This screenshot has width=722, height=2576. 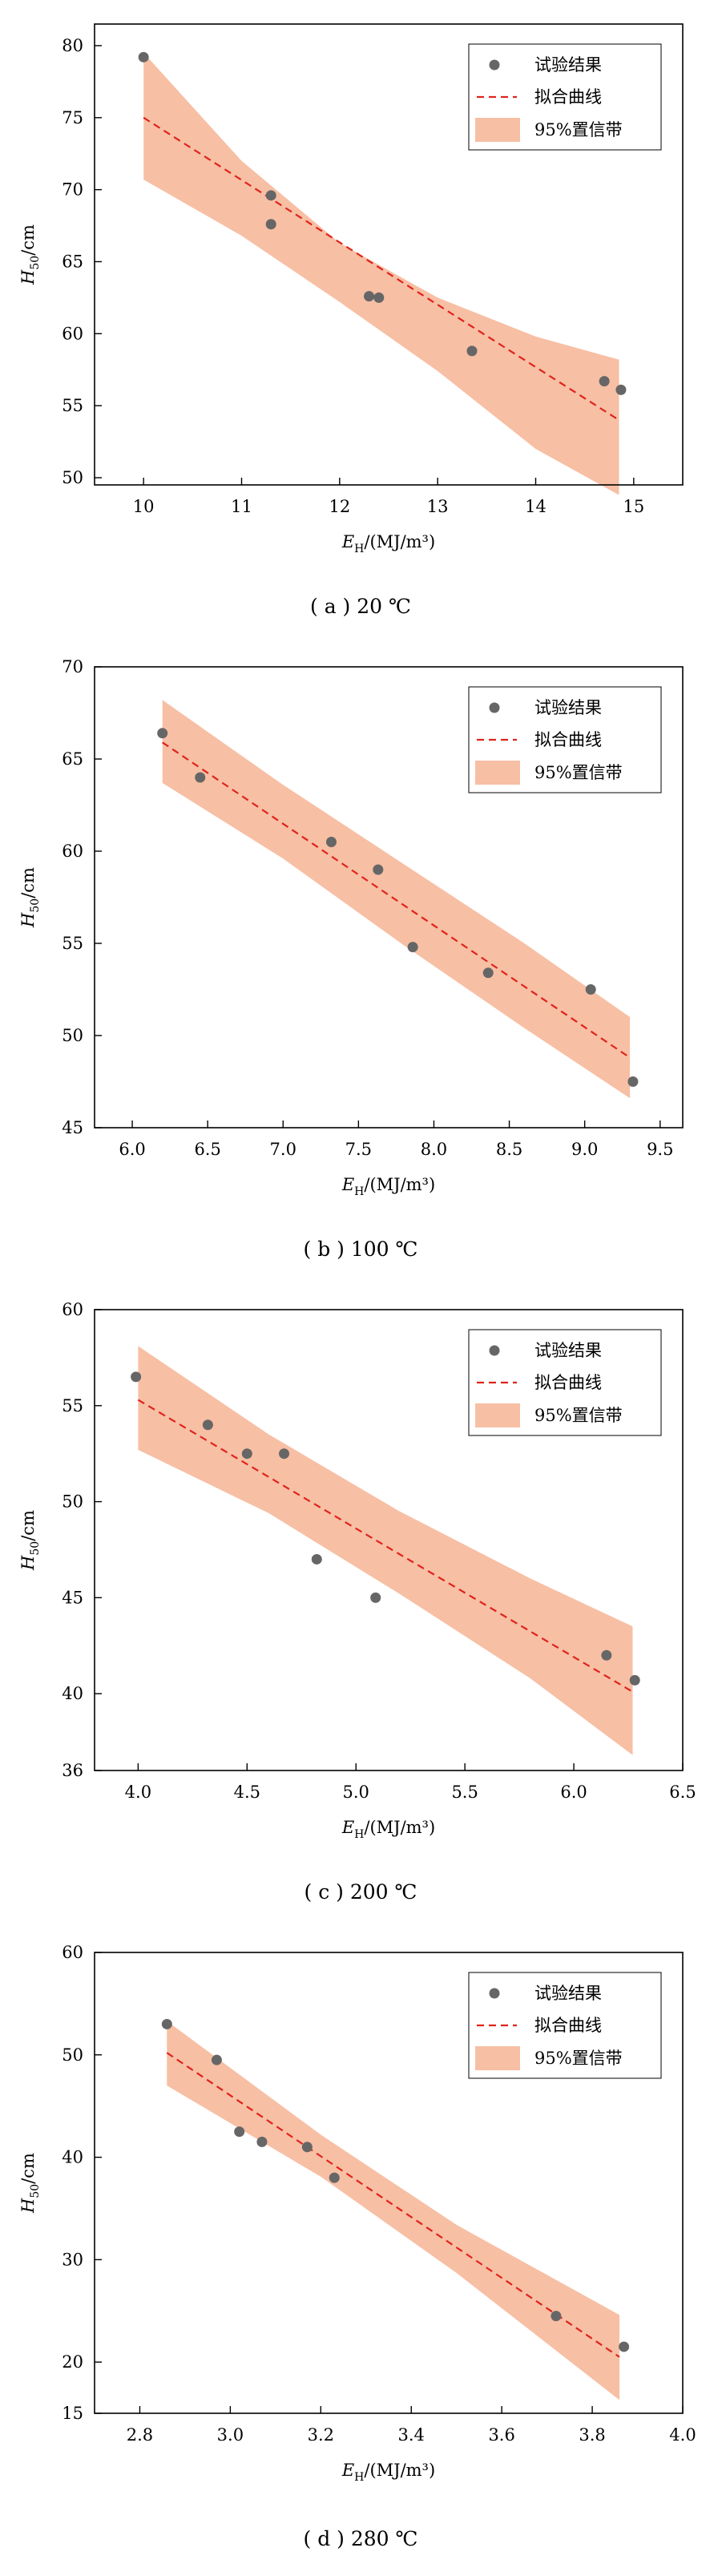 I want to click on x-tick-label: 3.8, so click(x=592, y=2435).